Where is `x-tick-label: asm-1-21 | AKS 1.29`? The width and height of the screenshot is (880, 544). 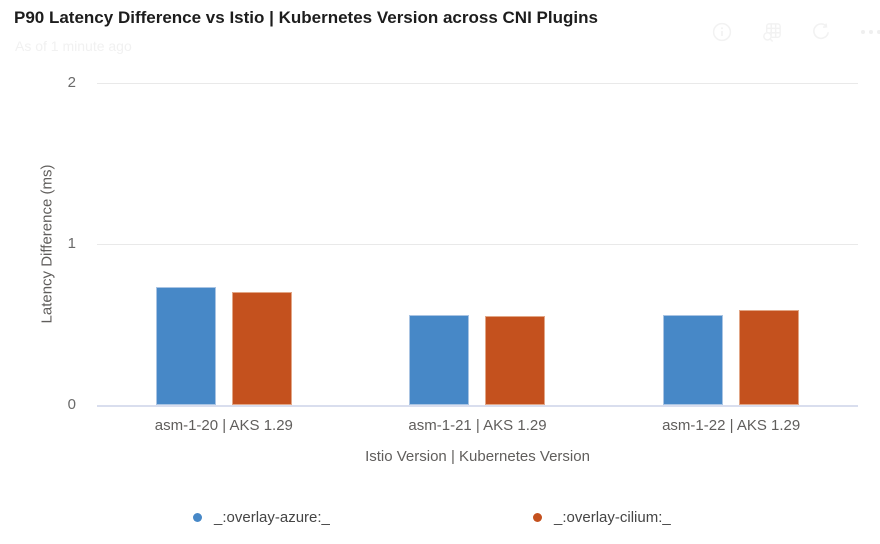 x-tick-label: asm-1-21 | AKS 1.29 is located at coordinates (477, 425).